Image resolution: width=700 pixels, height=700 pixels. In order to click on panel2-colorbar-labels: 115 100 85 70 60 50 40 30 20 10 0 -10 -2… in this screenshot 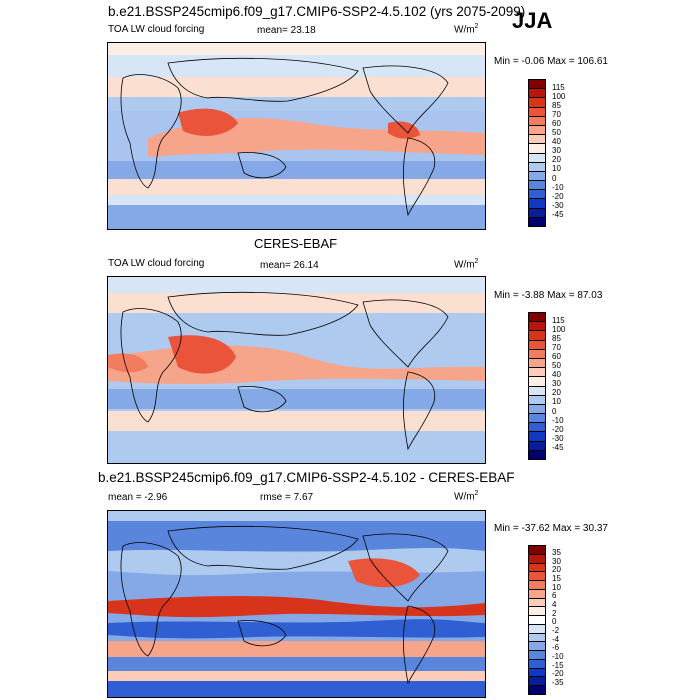, I will do `click(559, 384)`.